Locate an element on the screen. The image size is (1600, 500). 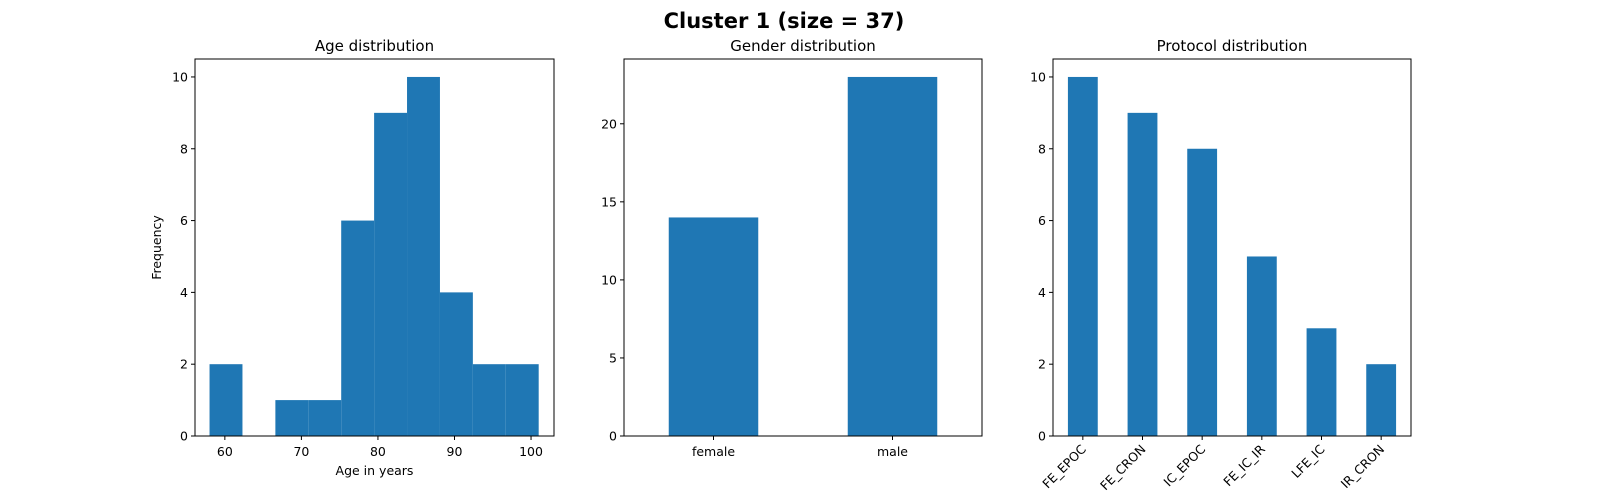
gender-bar-chart-x-tick-label: female is located at coordinates (713, 451).